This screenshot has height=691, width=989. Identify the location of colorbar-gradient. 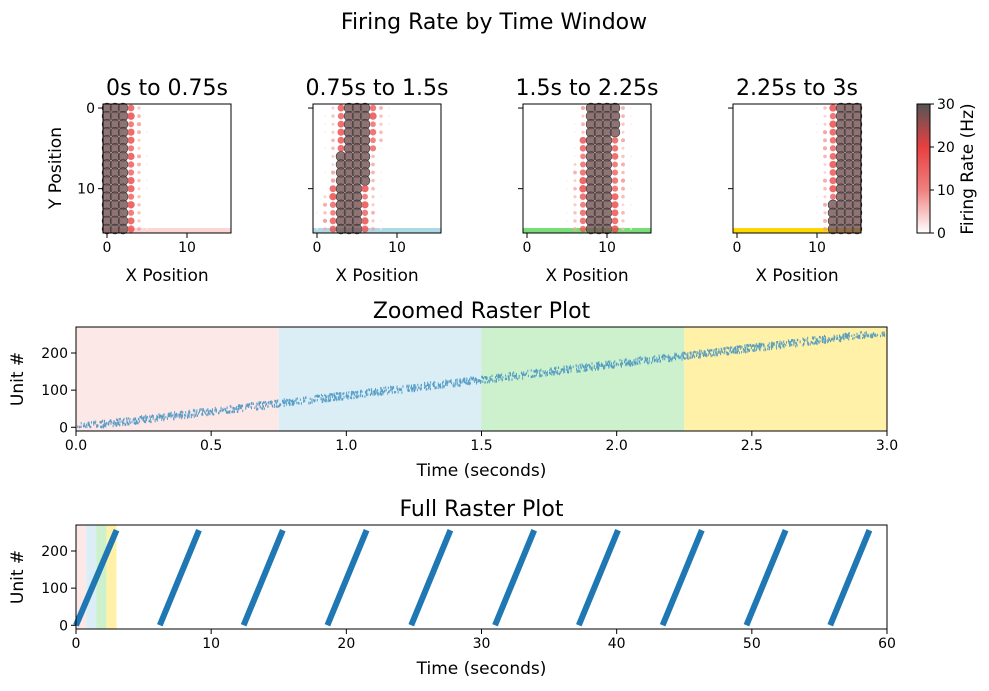
(923, 168).